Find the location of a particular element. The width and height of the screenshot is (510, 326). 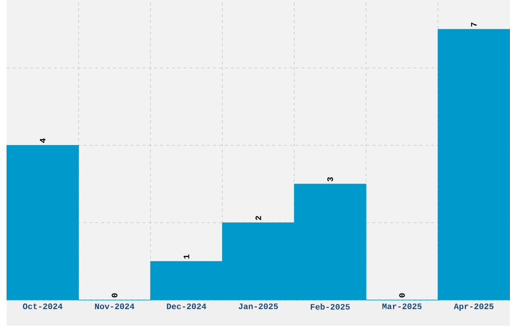

data-label: 3 is located at coordinates (330, 179).